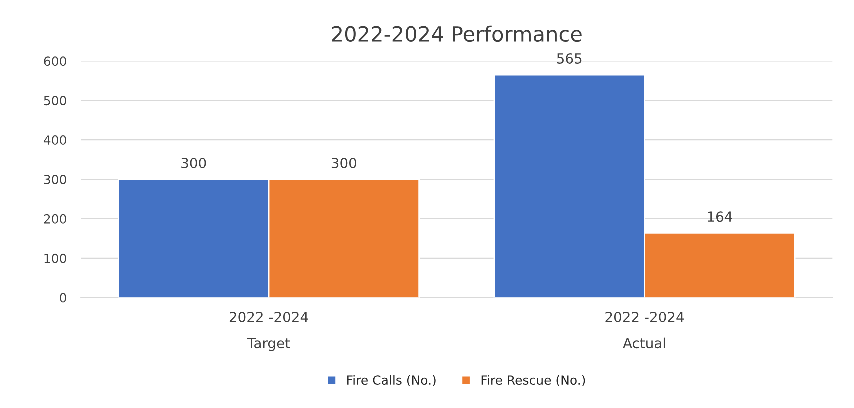 The image size is (854, 408). What do you see at coordinates (55, 259) in the screenshot?
I see `y-tick-label: 100` at bounding box center [55, 259].